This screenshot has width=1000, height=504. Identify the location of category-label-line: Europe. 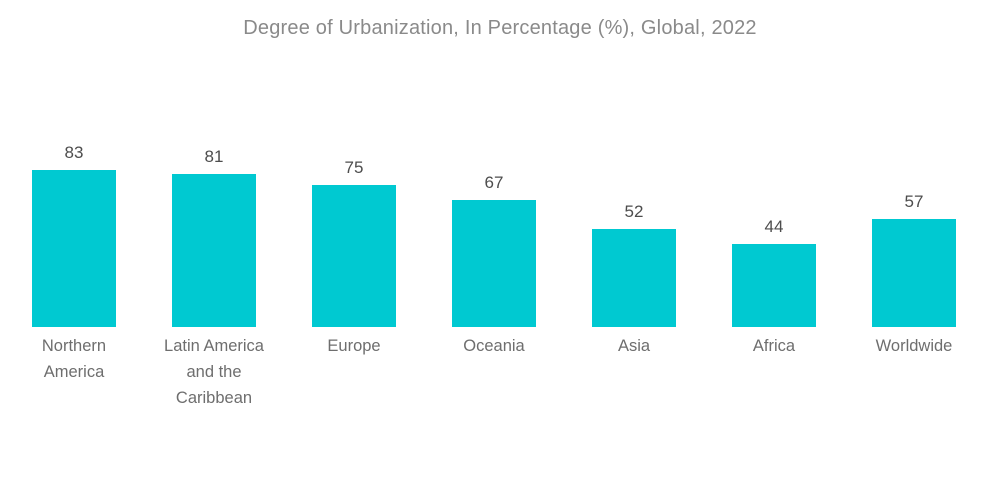
(354, 346).